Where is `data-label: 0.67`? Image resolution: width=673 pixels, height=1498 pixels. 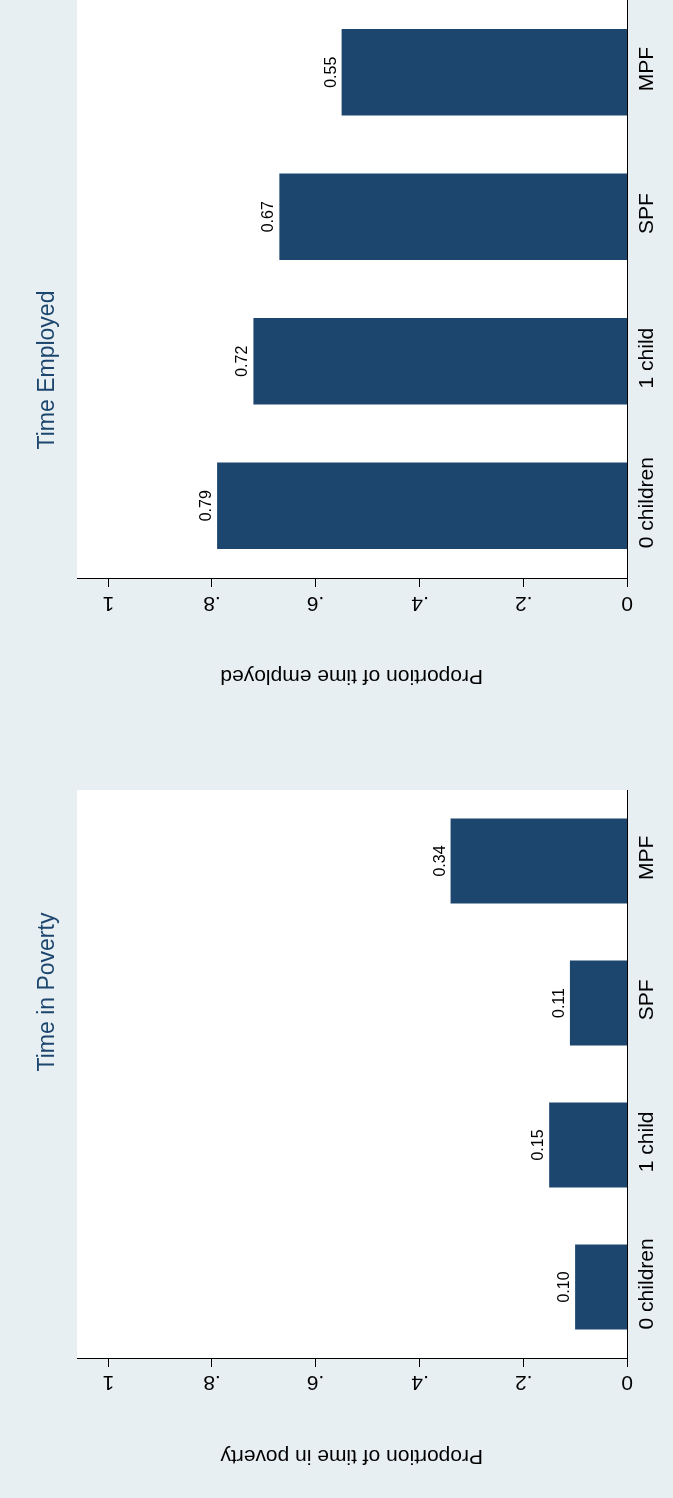
data-label: 0.67 is located at coordinates (268, 217).